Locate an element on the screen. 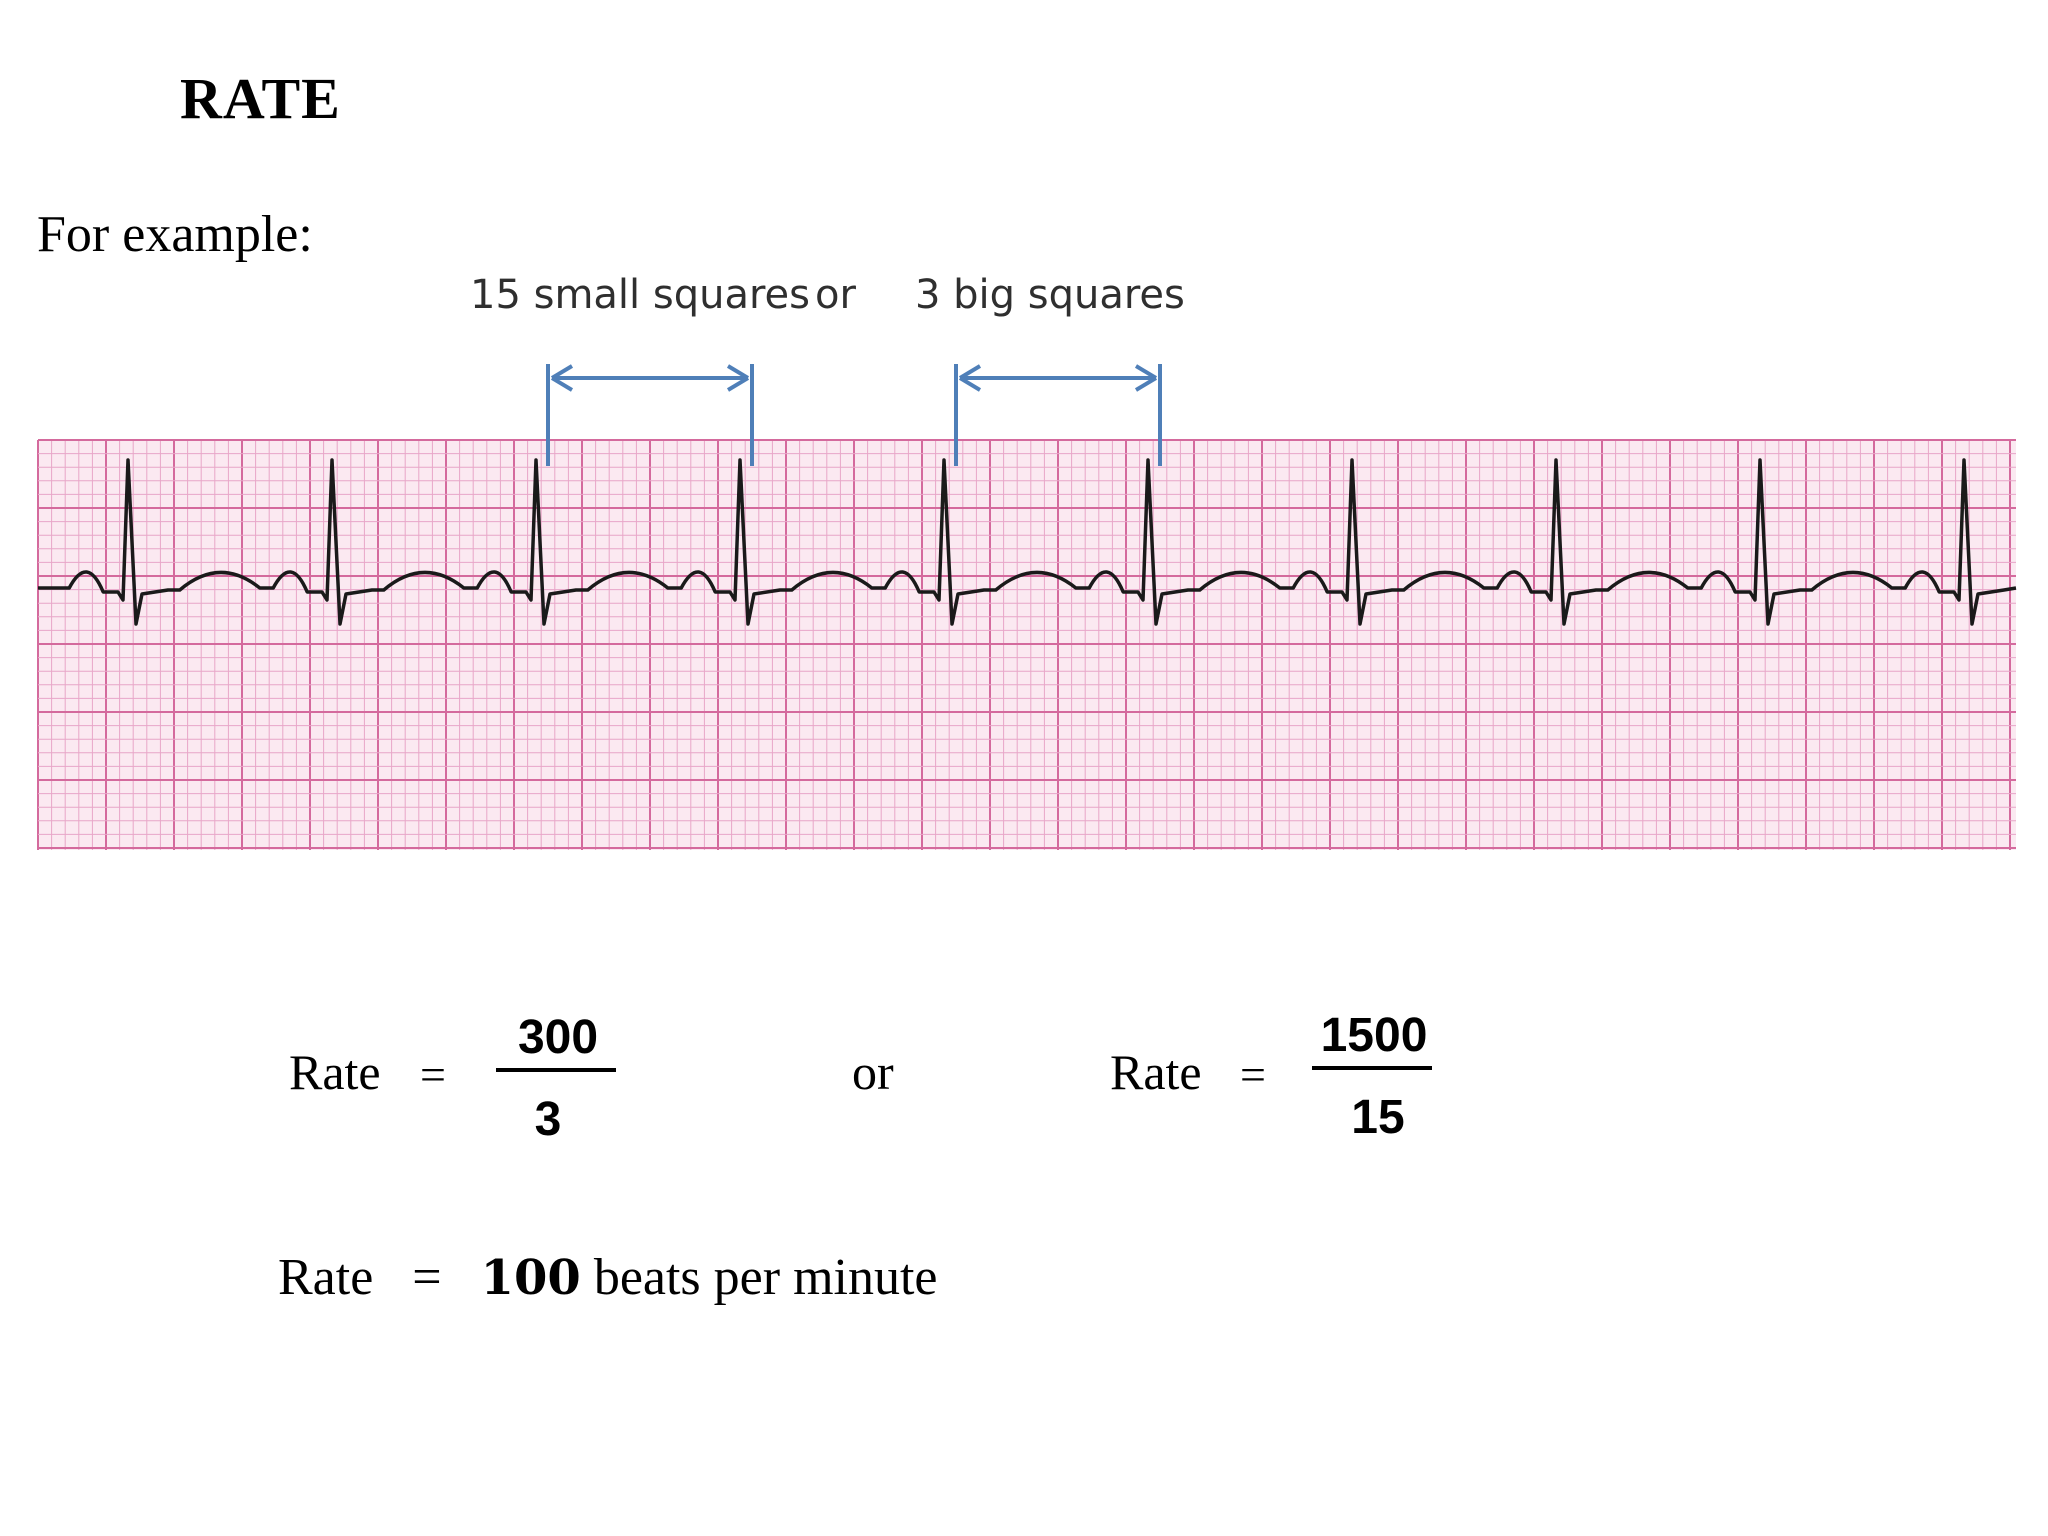  result-label: Rate is located at coordinates (326, 1277).